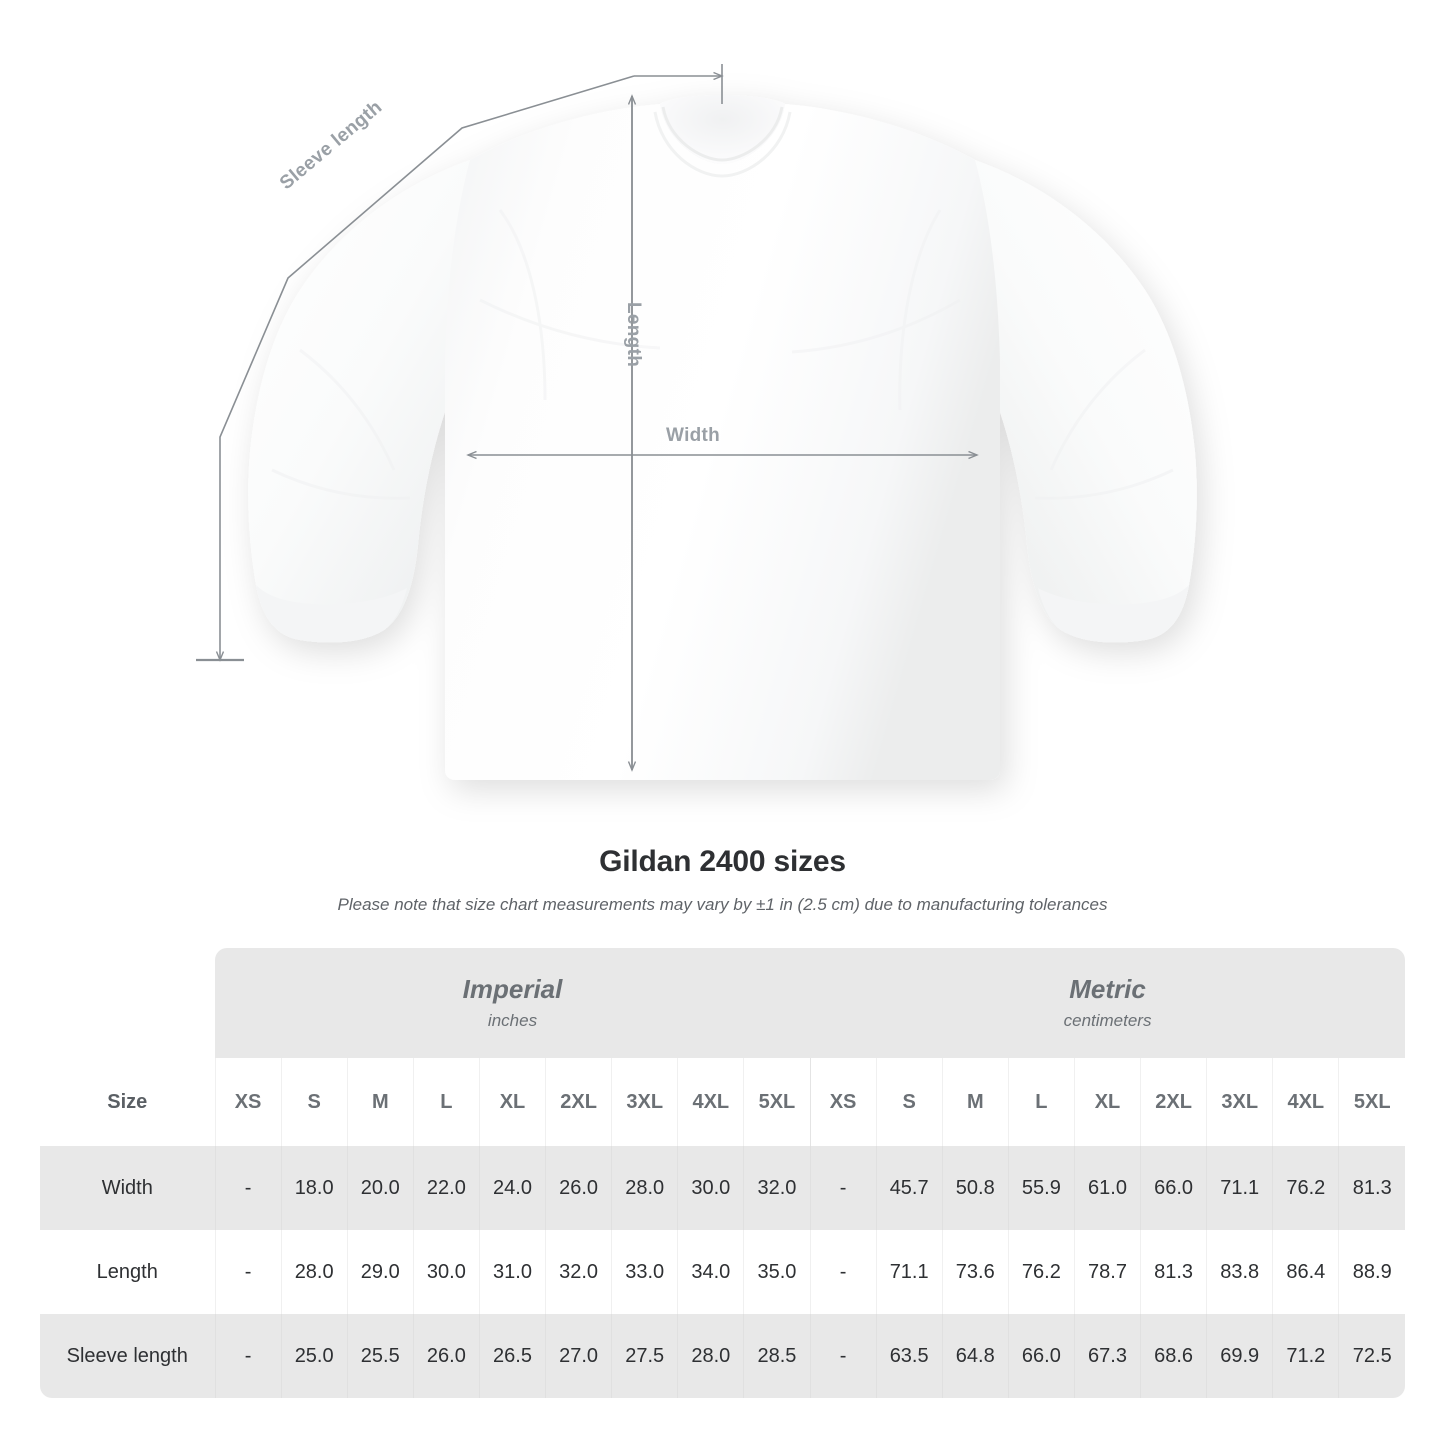 The height and width of the screenshot is (1445, 1445). Describe the element at coordinates (579, 1102) in the screenshot. I see `size-header-imperial-2xl: 2XL` at that location.